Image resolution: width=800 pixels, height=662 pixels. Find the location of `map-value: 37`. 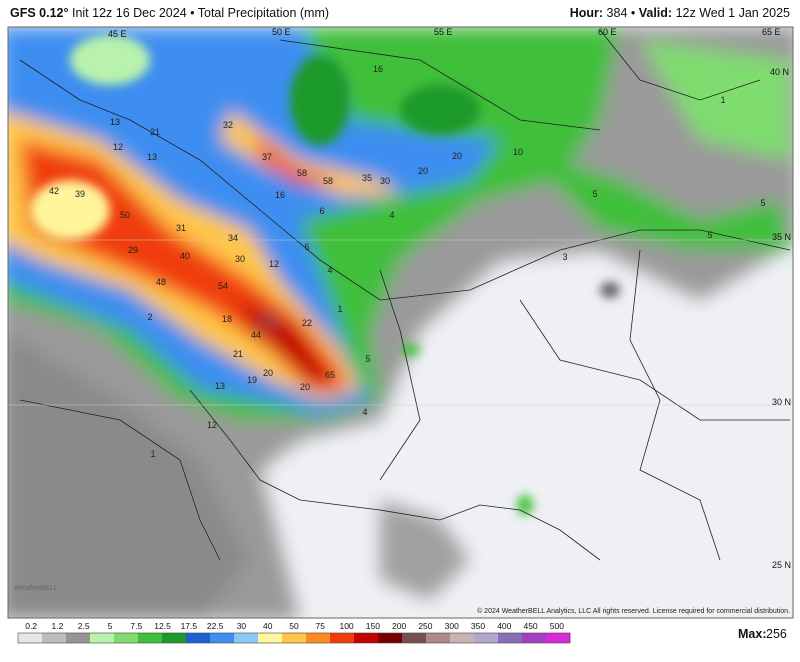

map-value: 37 is located at coordinates (267, 157).